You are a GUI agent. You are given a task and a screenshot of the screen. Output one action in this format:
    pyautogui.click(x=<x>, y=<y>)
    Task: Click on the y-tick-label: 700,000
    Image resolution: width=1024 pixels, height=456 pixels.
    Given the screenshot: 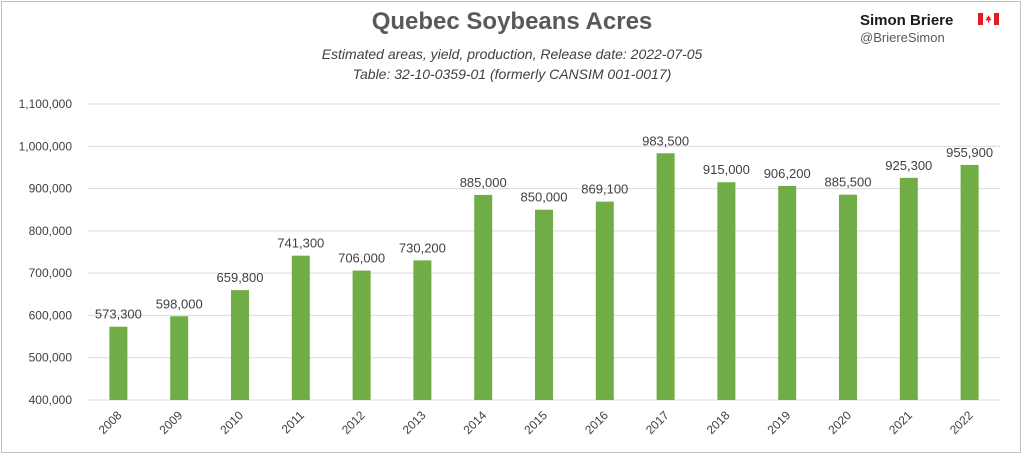 What is the action you would take?
    pyautogui.click(x=51, y=273)
    